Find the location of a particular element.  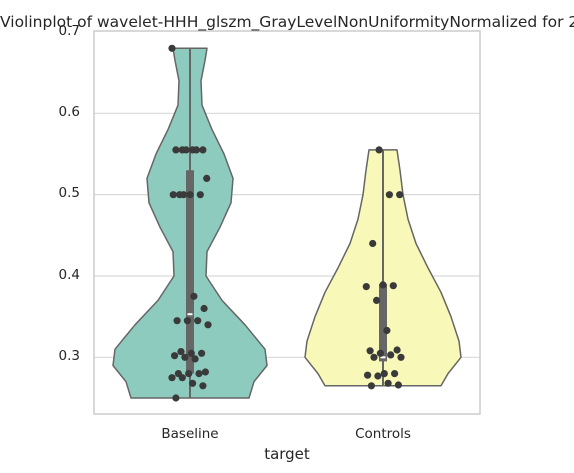

y-tick-label: 0.4 is located at coordinates (69, 275).